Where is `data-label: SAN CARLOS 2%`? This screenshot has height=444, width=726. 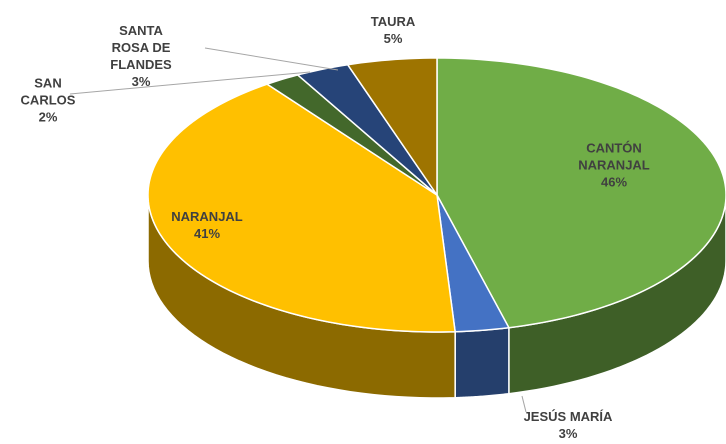
data-label: SAN CARLOS 2% is located at coordinates (48, 100).